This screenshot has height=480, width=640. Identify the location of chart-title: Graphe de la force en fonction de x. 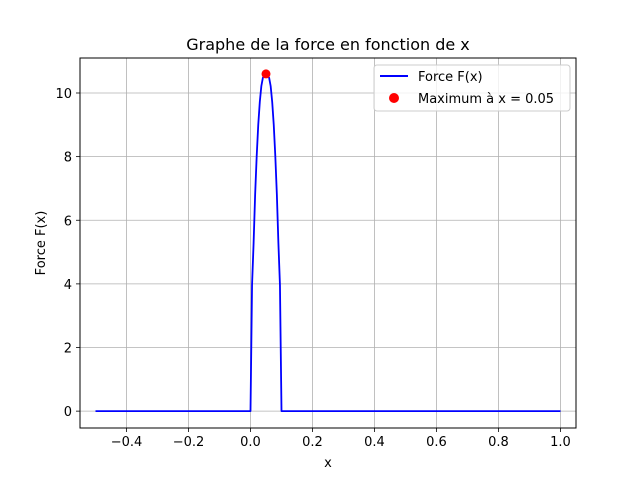
(328, 44).